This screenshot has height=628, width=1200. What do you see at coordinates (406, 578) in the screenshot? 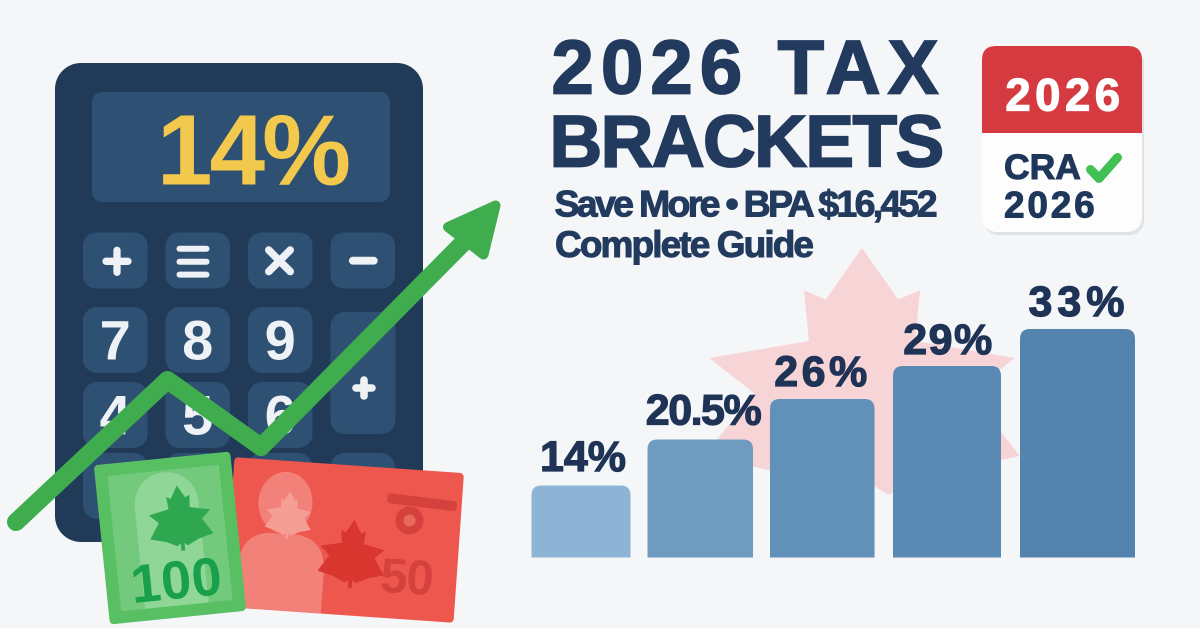
I see `svg-text: 50` at bounding box center [406, 578].